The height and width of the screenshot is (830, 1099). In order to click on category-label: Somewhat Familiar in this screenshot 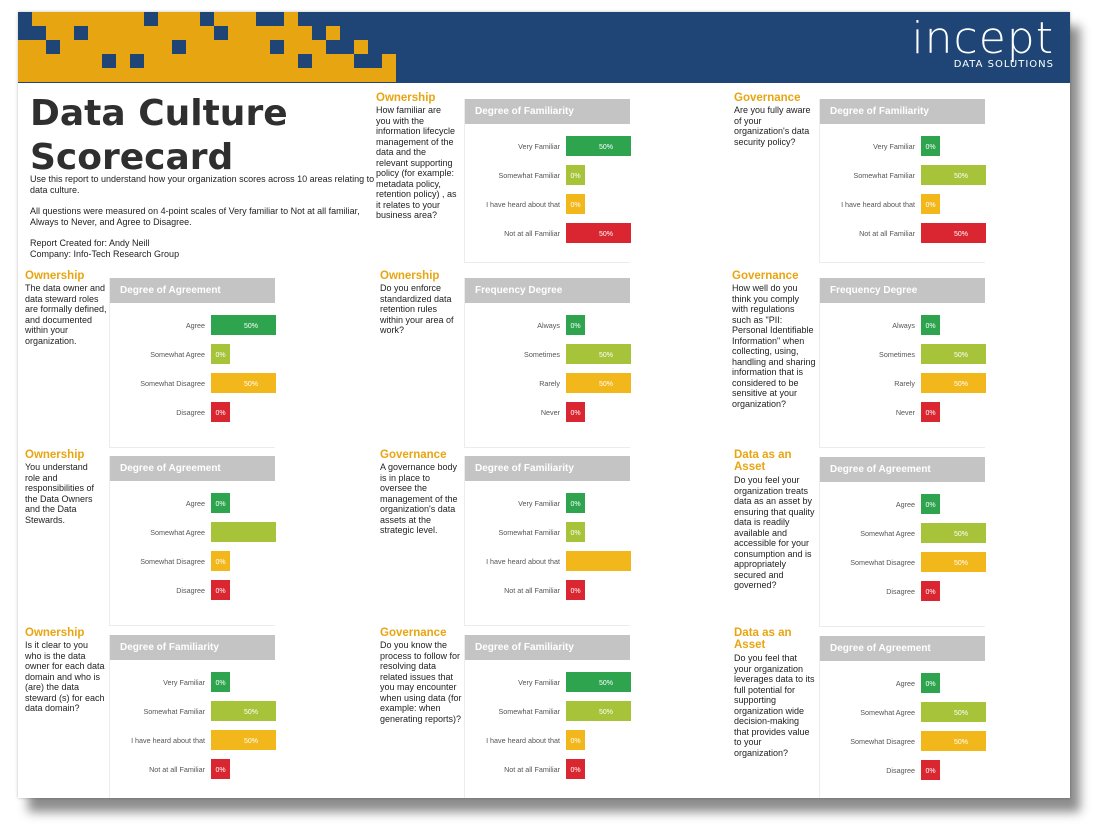, I will do `click(174, 711)`.